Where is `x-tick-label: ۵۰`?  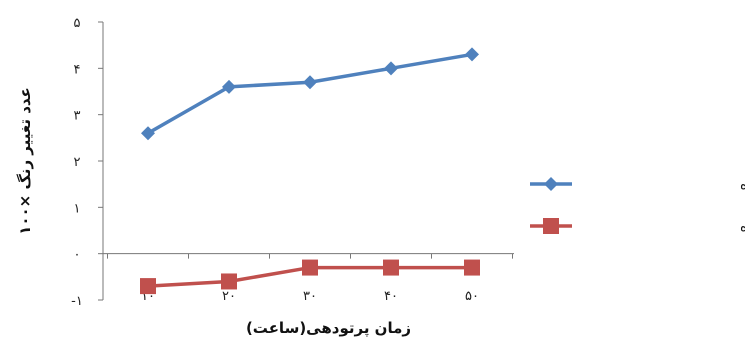 x-tick-label: ۵۰ is located at coordinates (472, 296).